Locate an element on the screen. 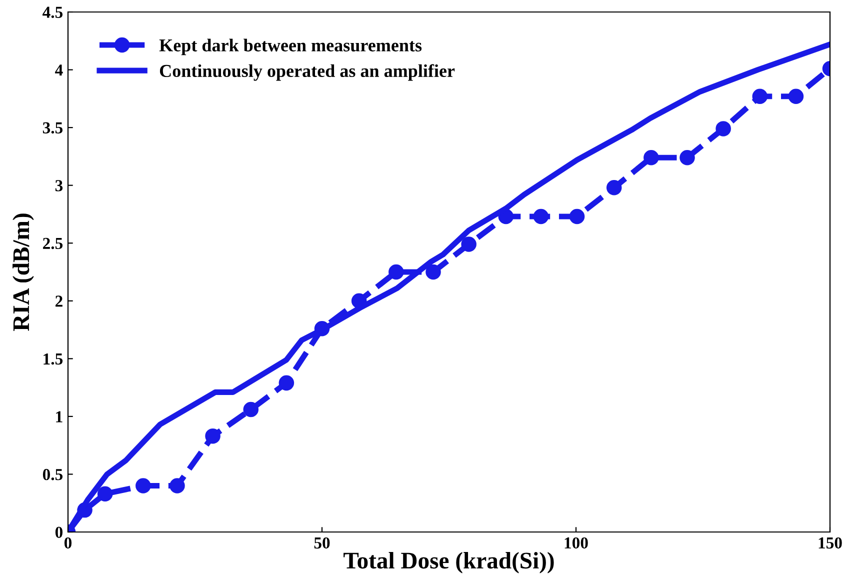 The width and height of the screenshot is (847, 585). x-tick-label: 100 is located at coordinates (576, 543).